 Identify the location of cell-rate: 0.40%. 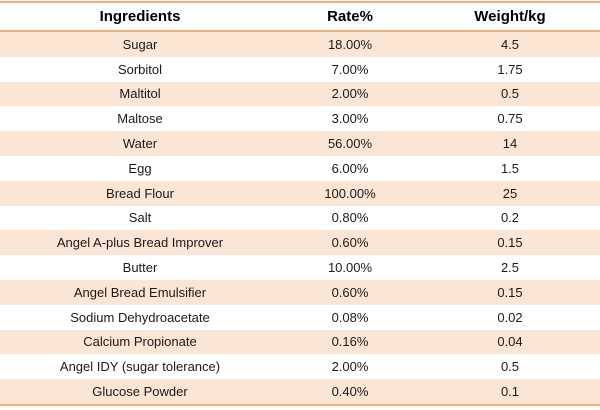
(350, 392).